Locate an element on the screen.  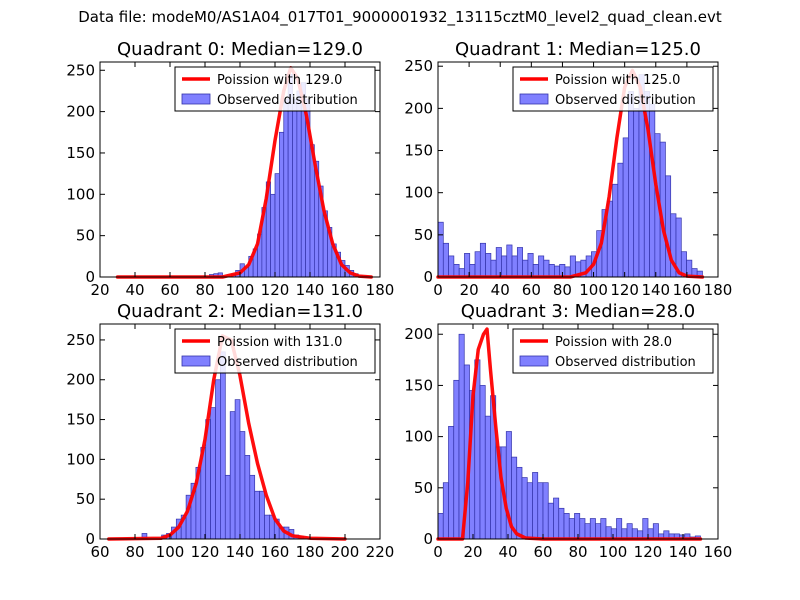
legend: Poission with 129.0 Observed distribution is located at coordinates (275, 89).